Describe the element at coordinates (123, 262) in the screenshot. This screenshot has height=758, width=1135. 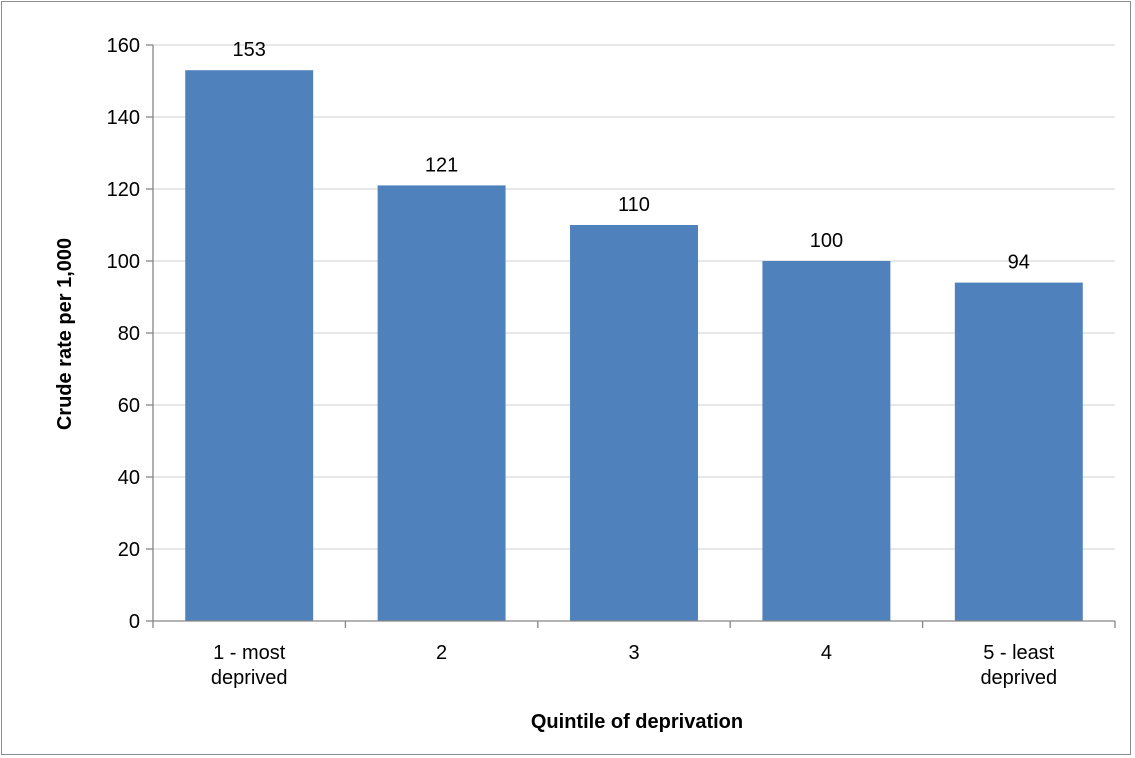
I see `y-tick-label: 100` at that location.